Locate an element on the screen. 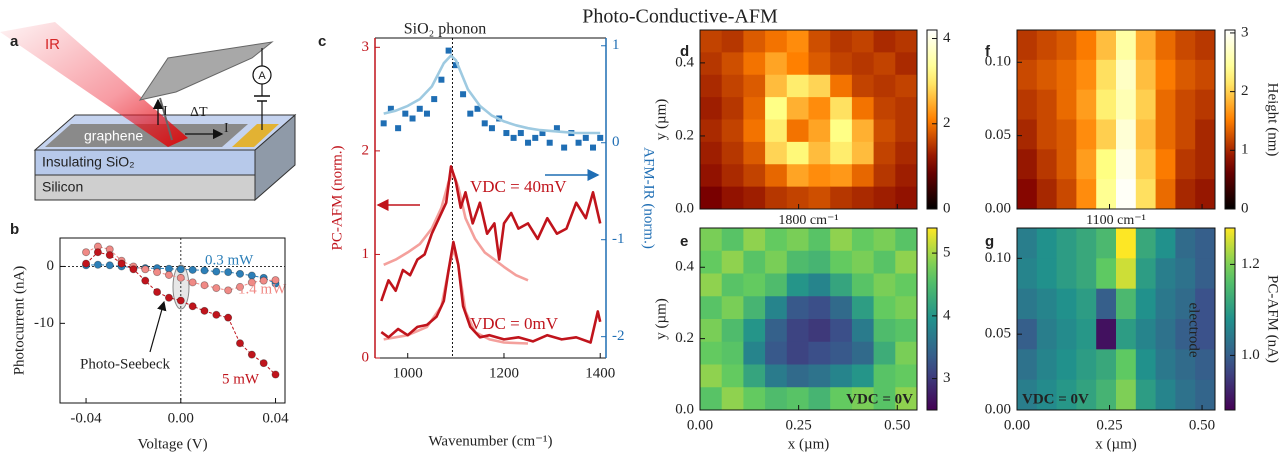 This screenshot has height=457, width=1286. caption: 1800 cm⁻¹ is located at coordinates (808, 220).